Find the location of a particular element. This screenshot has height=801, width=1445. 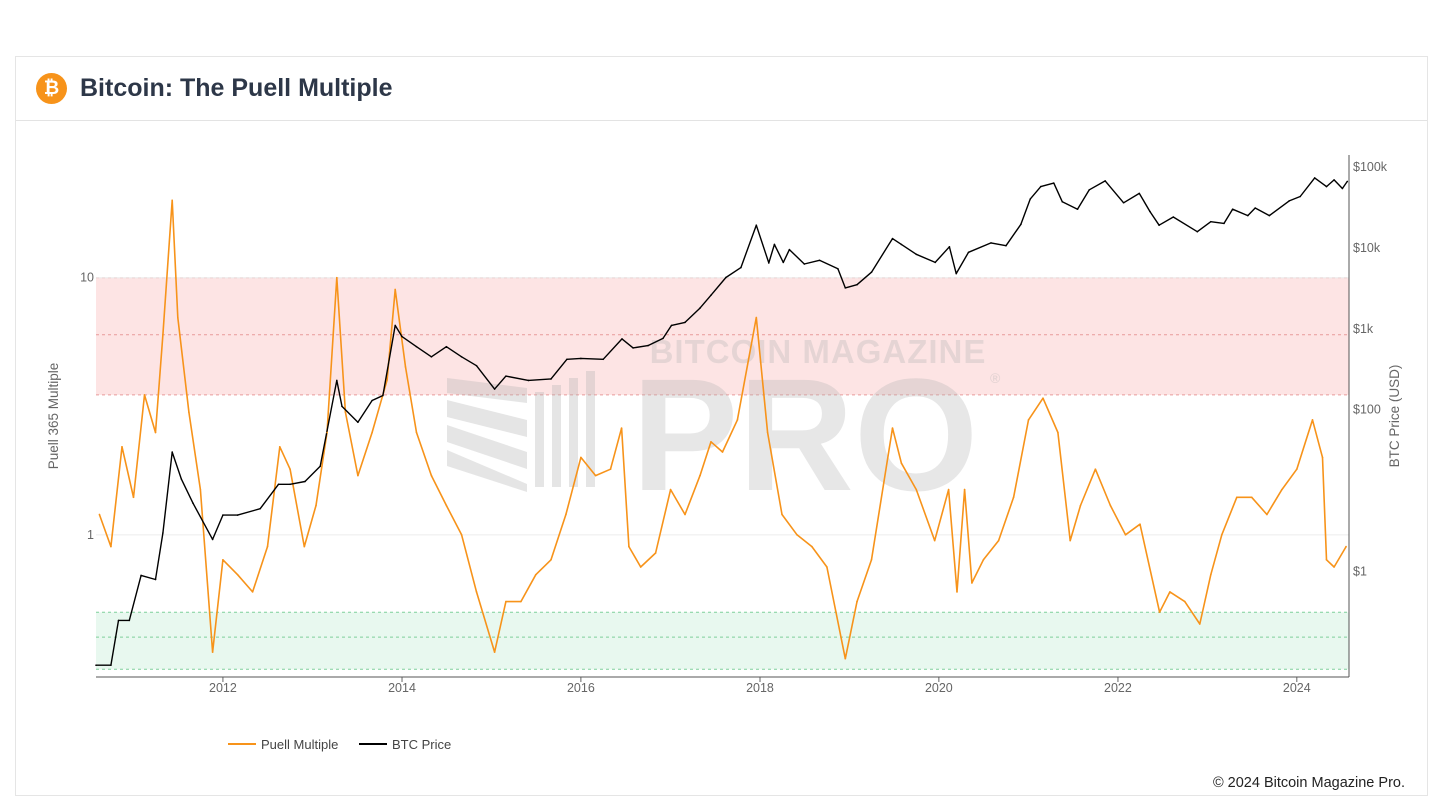

watermark-stripes-logo is located at coordinates (521, 431).